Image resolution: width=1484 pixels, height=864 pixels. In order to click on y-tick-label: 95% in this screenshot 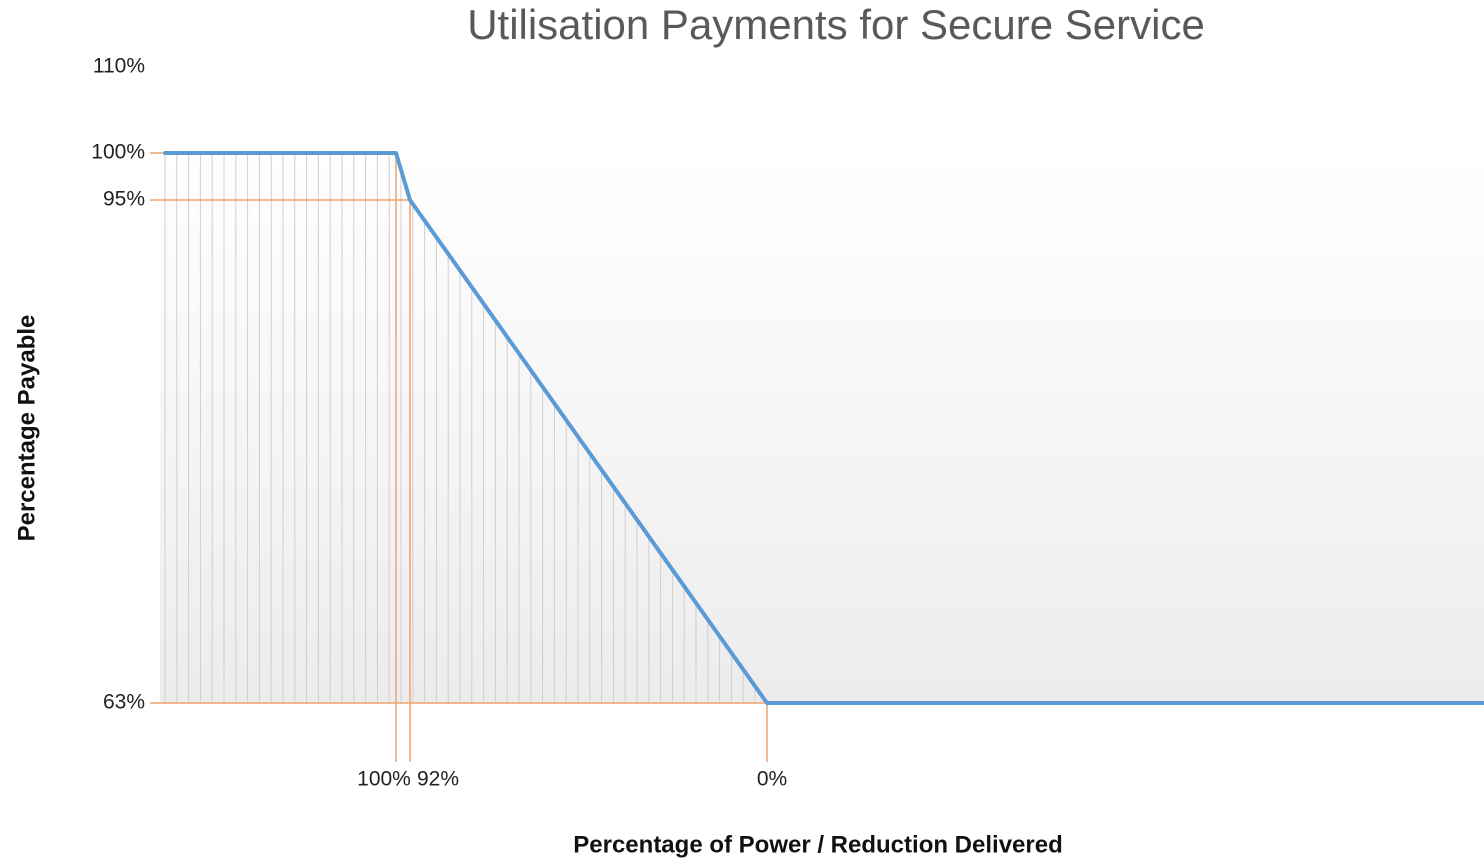, I will do `click(124, 199)`.